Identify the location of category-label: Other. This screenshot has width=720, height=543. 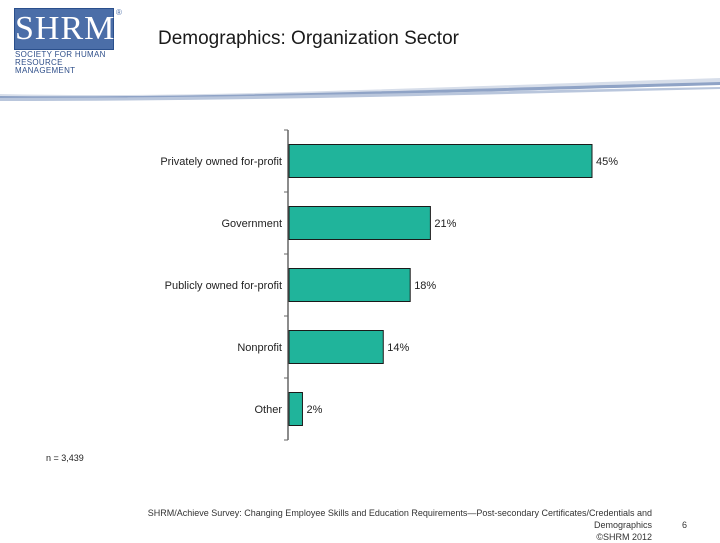
(268, 410).